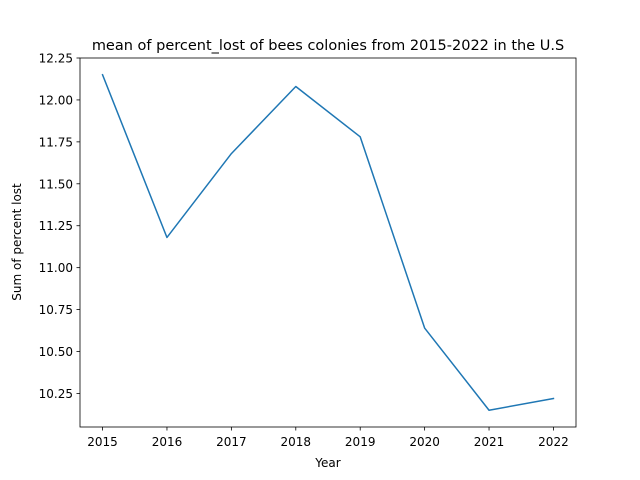 This screenshot has height=480, width=640. I want to click on x-axis-label: Year, so click(327, 463).